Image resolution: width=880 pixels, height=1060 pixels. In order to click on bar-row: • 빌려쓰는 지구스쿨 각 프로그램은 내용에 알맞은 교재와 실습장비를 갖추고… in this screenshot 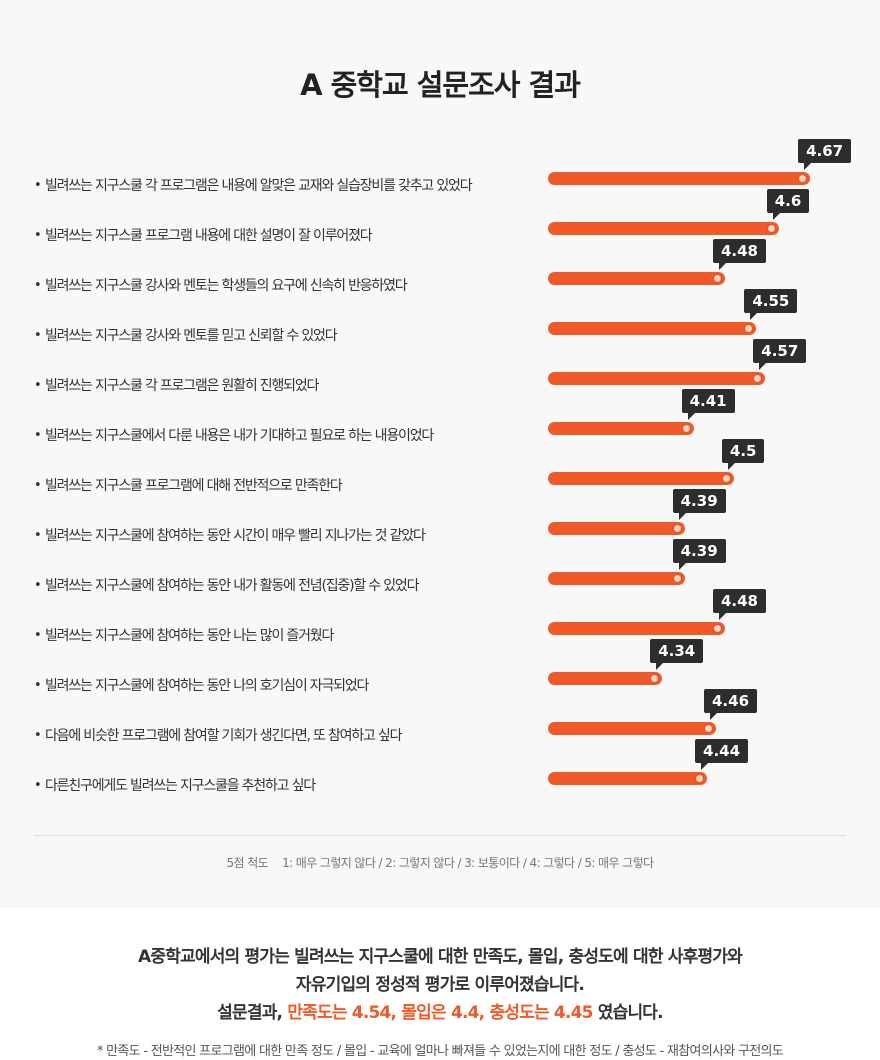, I will do `click(440, 183)`.